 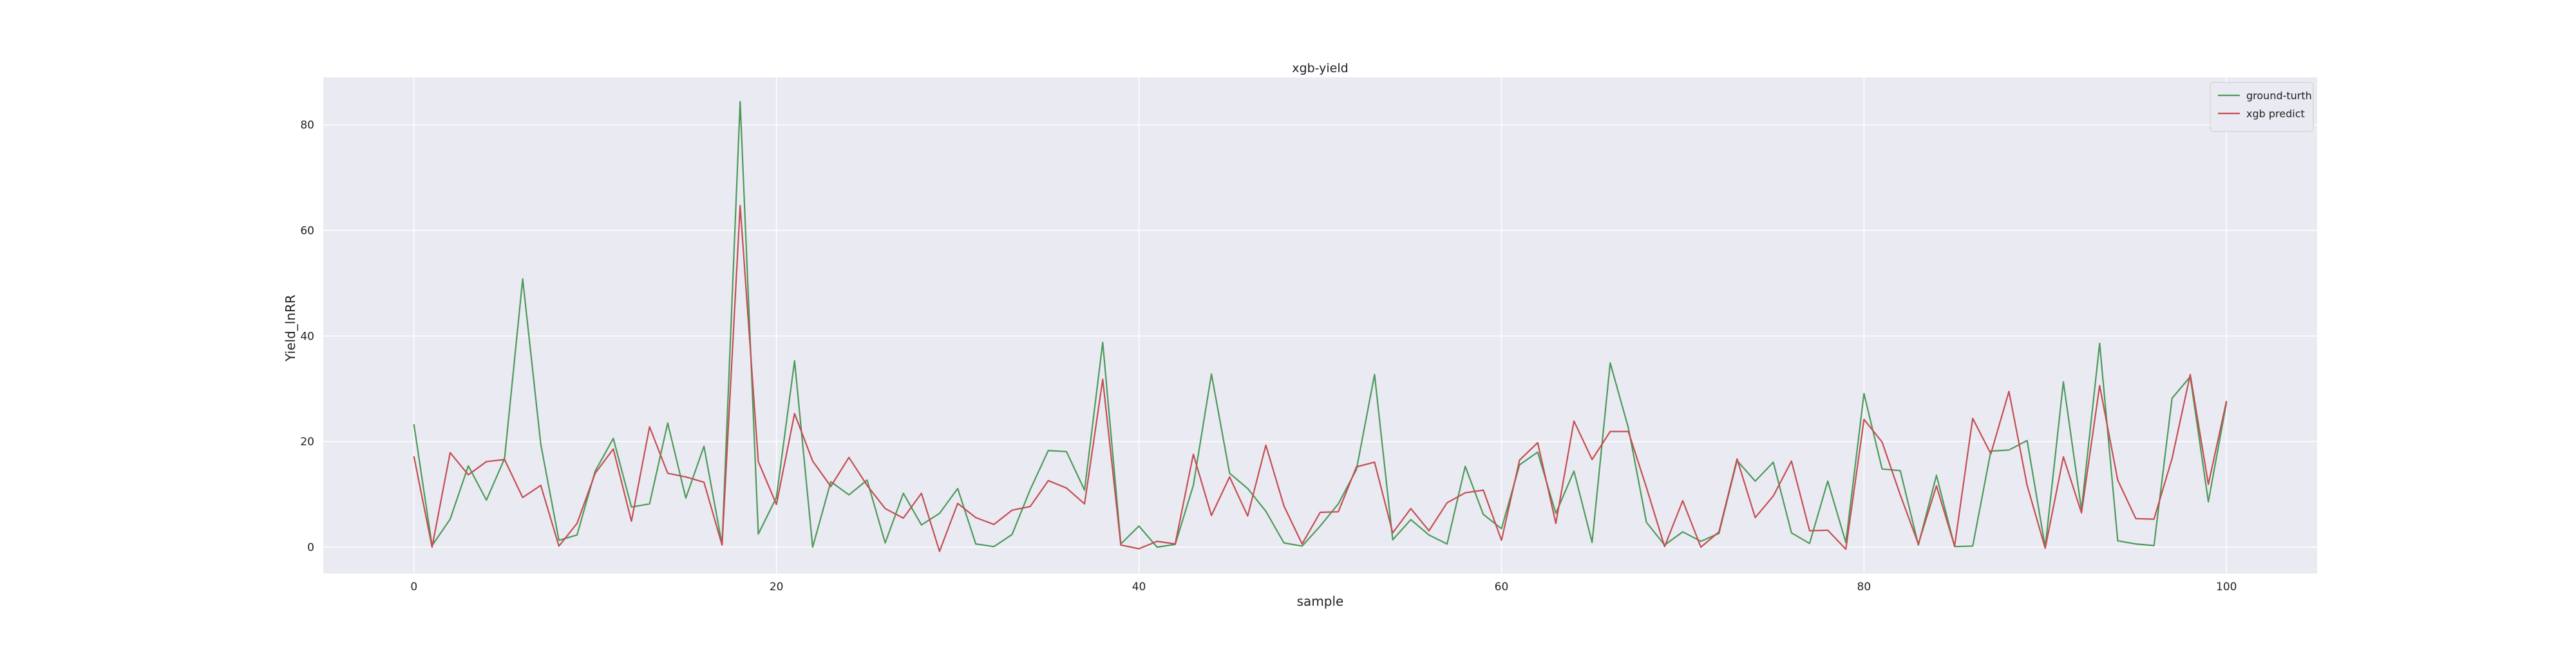 I want to click on x-axis-label: sample, so click(x=1320, y=601).